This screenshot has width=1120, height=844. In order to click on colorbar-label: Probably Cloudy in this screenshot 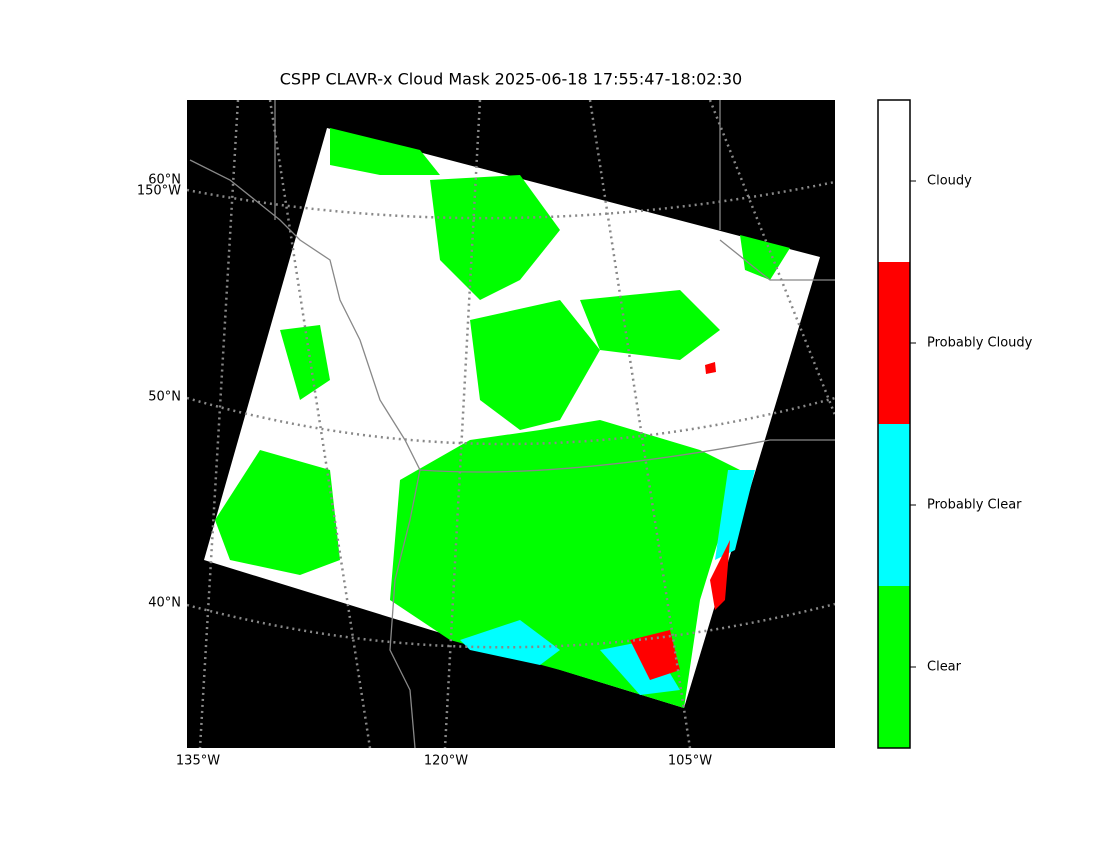, I will do `click(980, 343)`.